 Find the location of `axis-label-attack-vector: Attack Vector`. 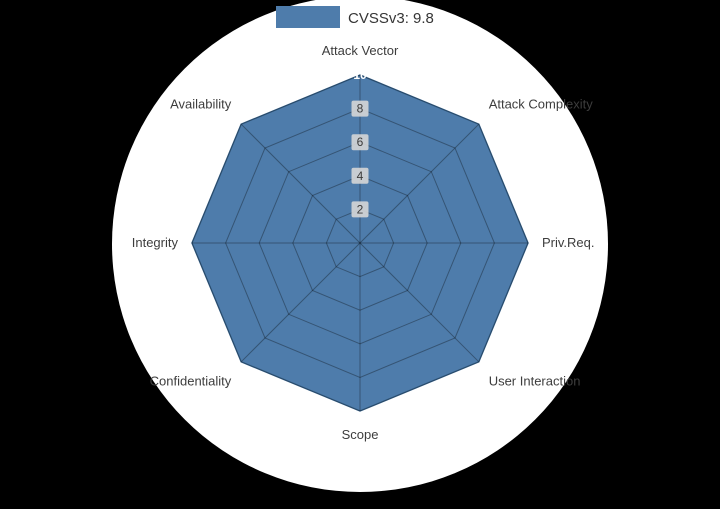

axis-label-attack-vector: Attack Vector is located at coordinates (360, 50).